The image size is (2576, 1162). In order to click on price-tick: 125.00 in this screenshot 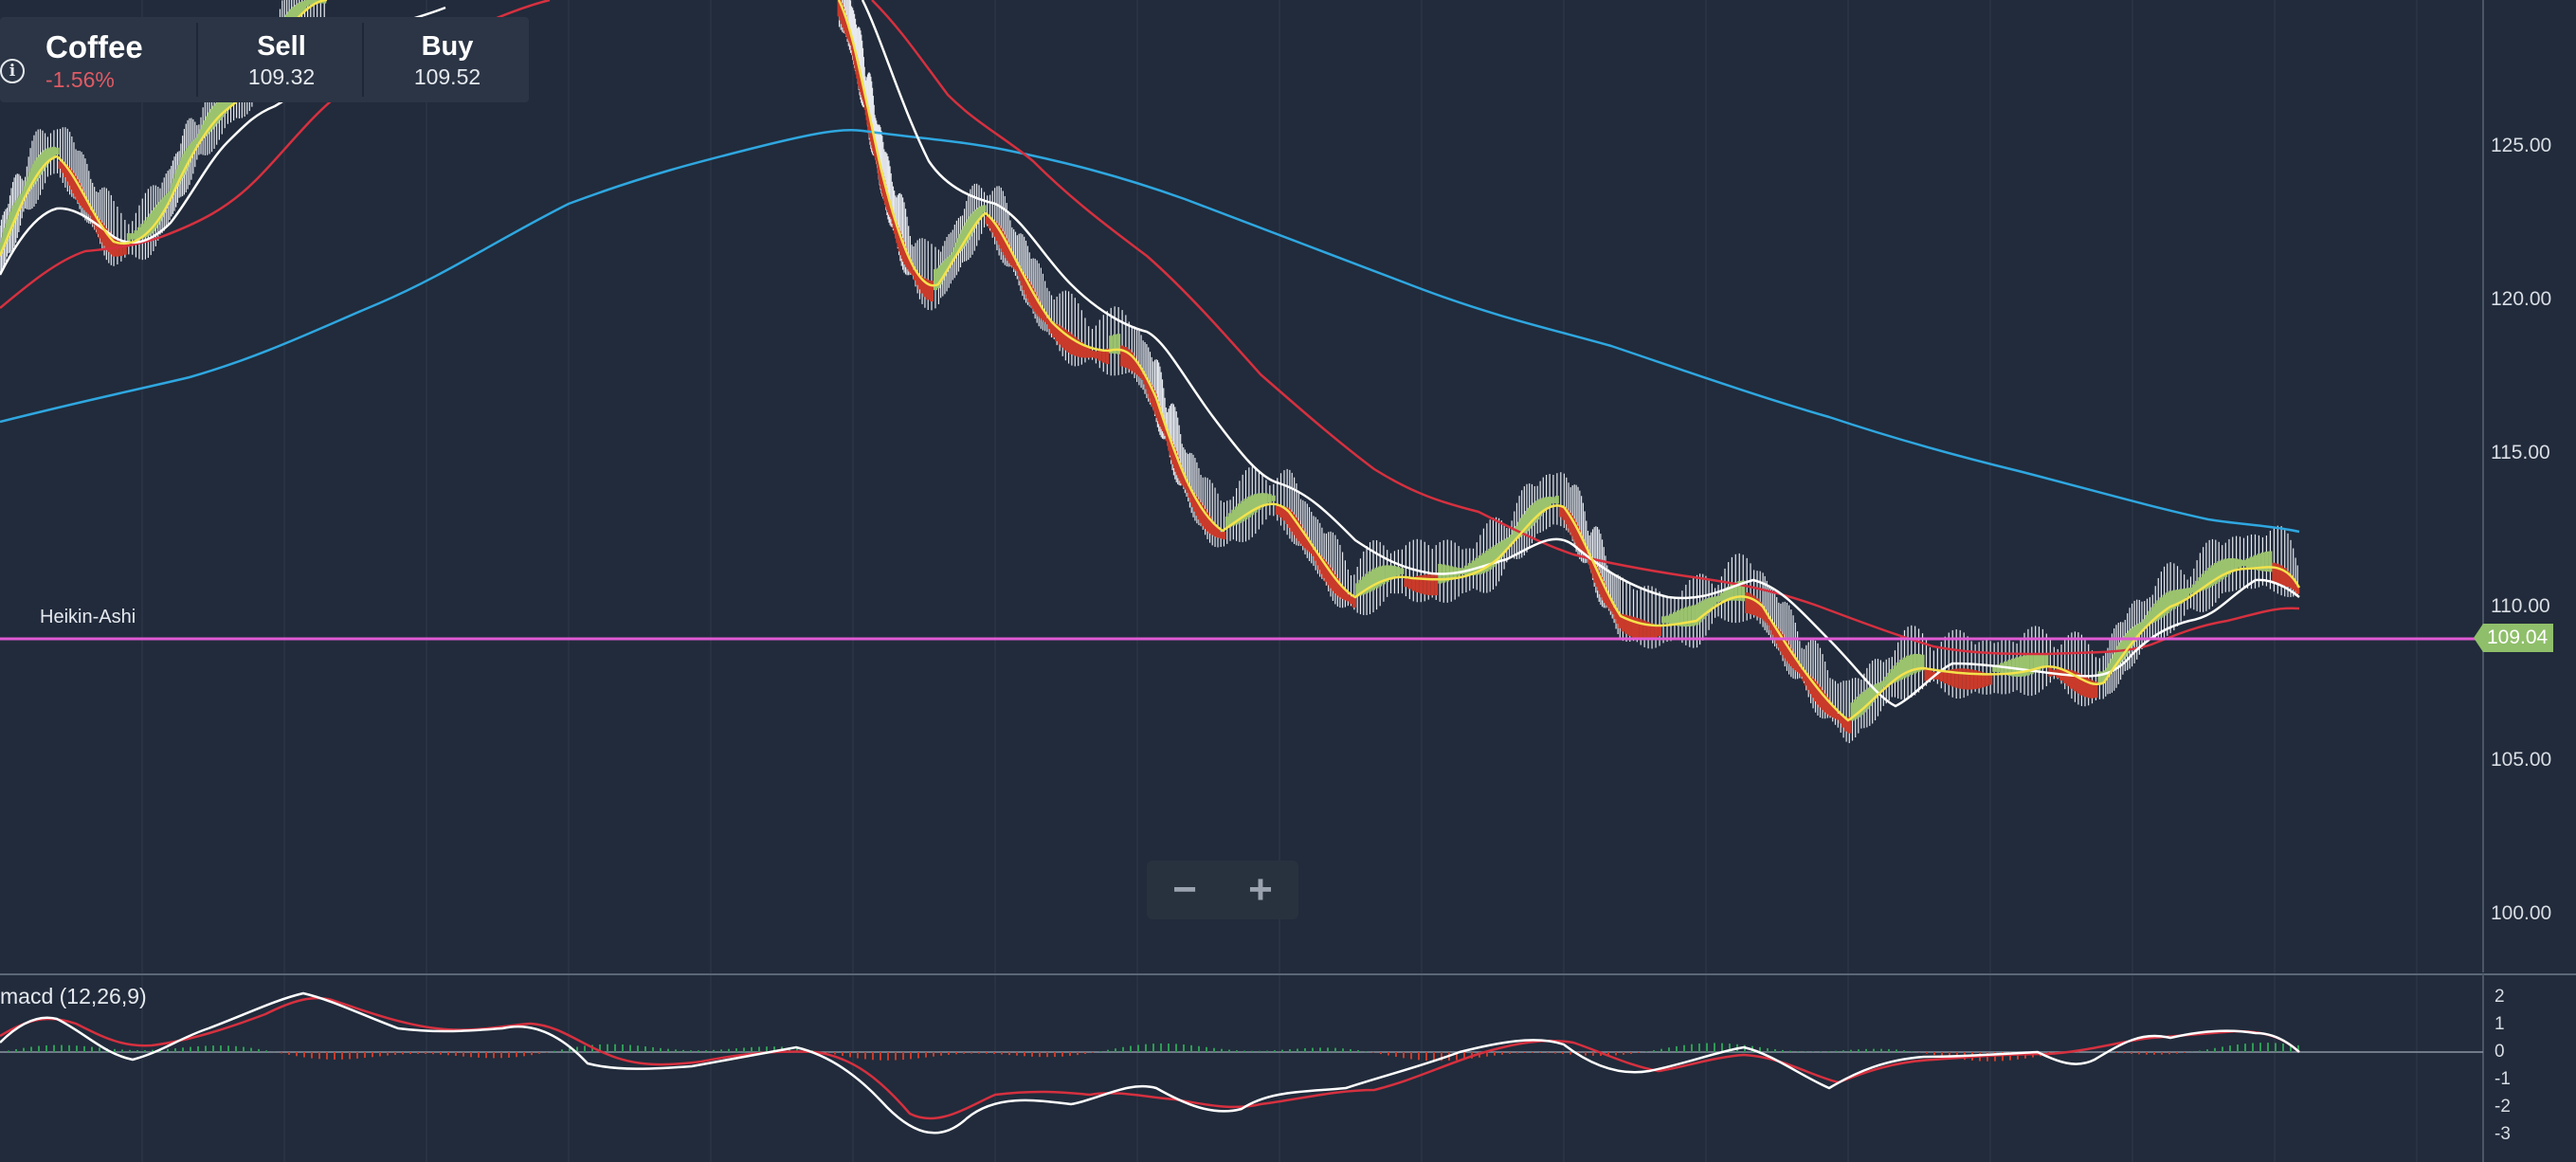, I will do `click(2521, 146)`.